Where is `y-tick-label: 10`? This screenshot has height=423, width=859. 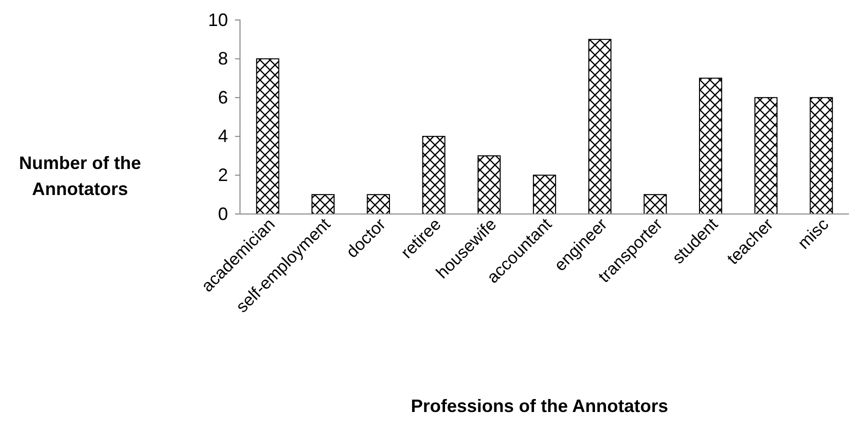 y-tick-label: 10 is located at coordinates (218, 20).